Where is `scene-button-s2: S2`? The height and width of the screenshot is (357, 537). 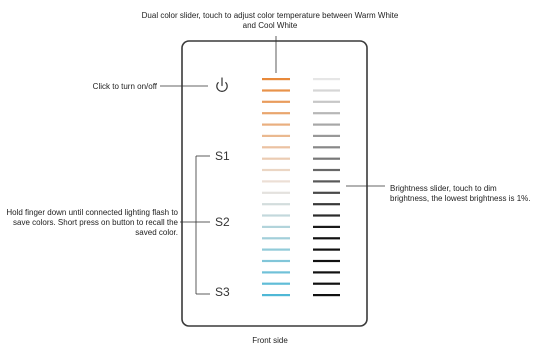 scene-button-s2: S2 is located at coordinates (222, 222).